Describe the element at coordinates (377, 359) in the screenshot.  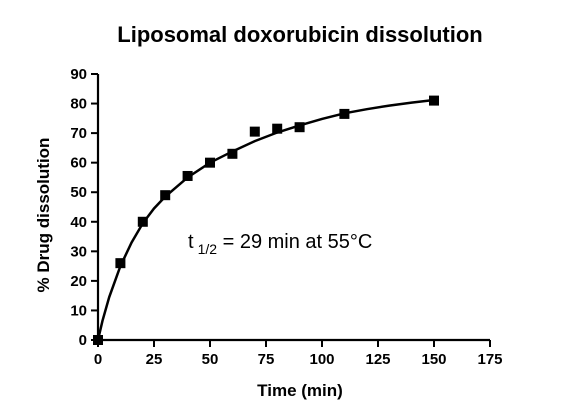
I see `x-tick-label: 125` at that location.